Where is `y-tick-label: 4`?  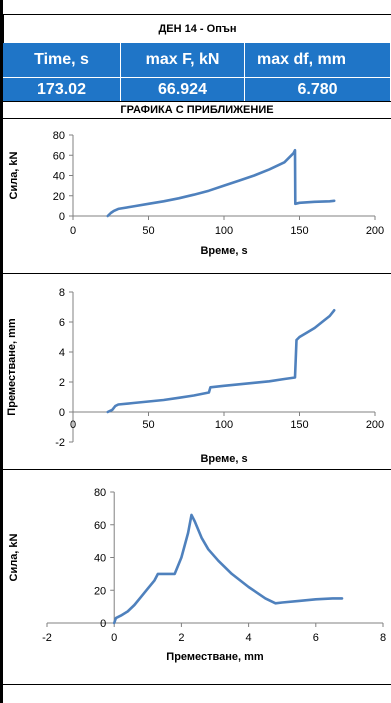
y-tick-label: 4 is located at coordinates (62, 353).